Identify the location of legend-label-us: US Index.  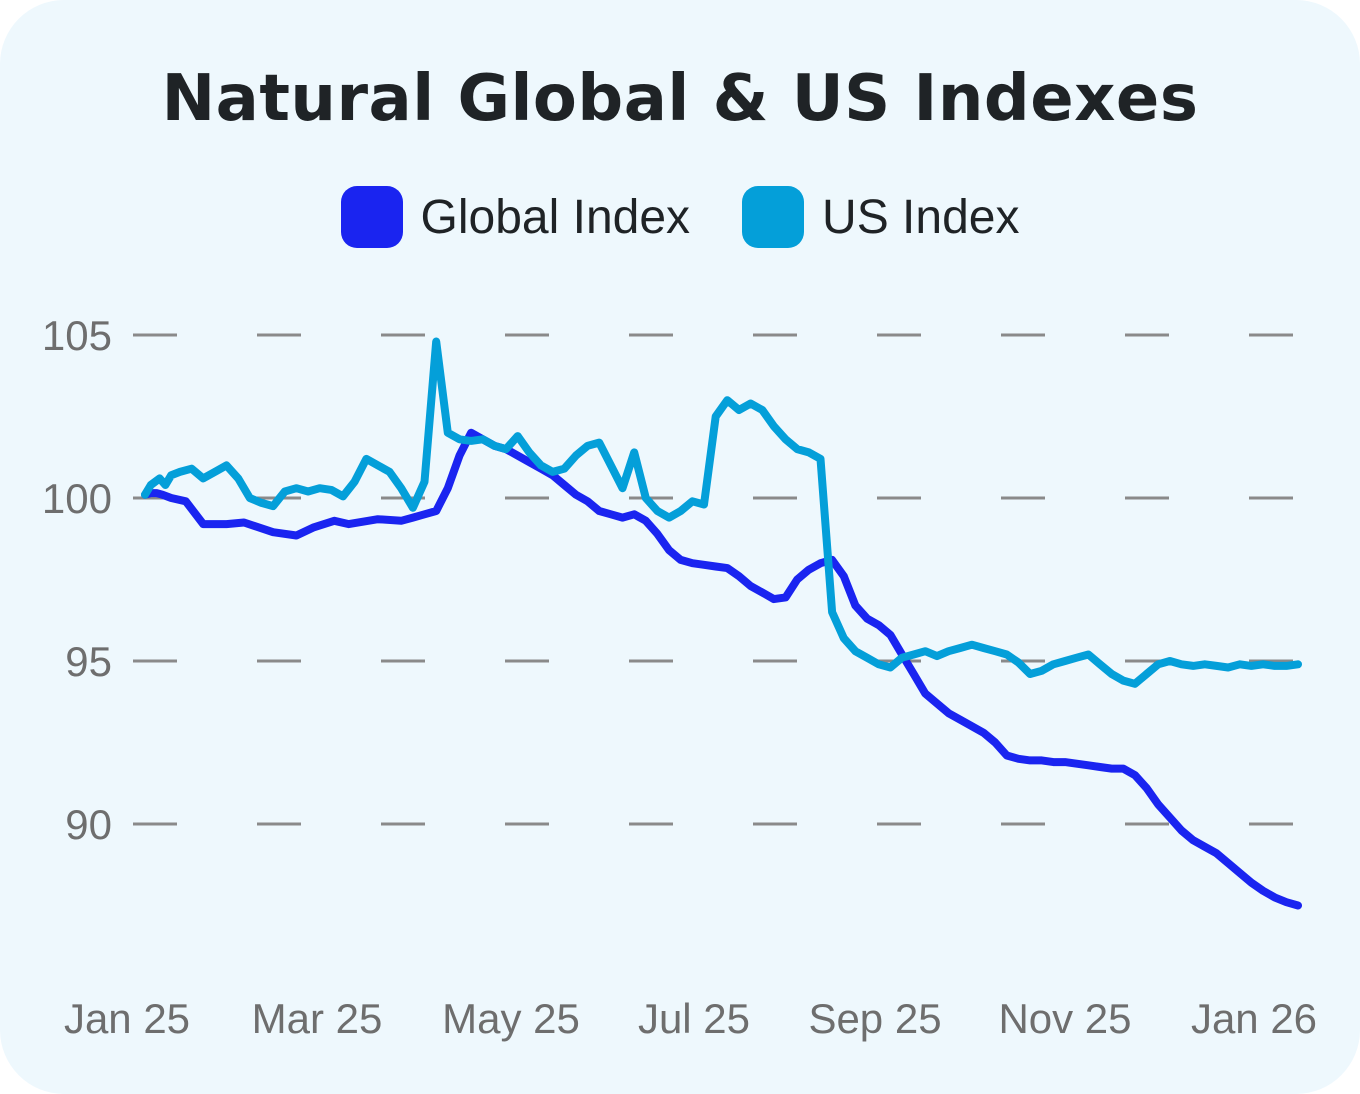
(921, 217).